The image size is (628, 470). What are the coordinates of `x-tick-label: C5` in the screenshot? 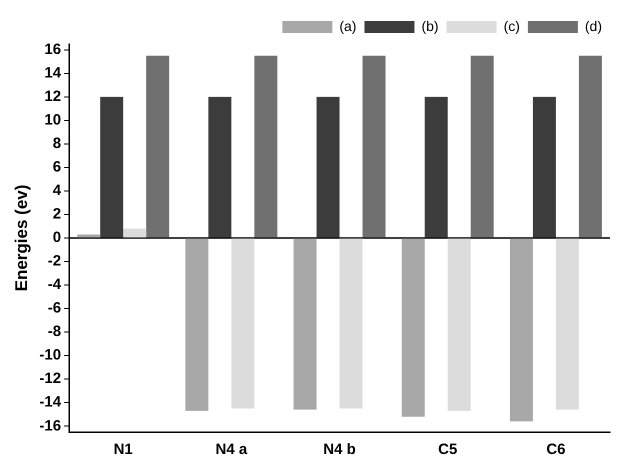 It's located at (448, 449).